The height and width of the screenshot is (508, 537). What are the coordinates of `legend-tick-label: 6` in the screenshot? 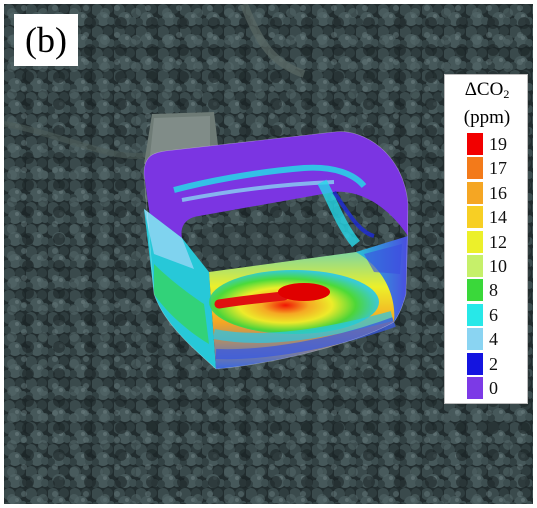 It's located at (493, 314).